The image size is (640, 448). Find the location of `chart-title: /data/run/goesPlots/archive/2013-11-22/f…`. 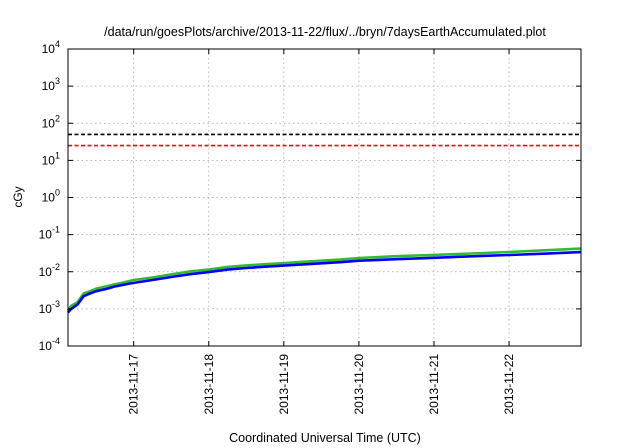

chart-title: /data/run/goesPlots/archive/2013-11-22/f… is located at coordinates (325, 32).